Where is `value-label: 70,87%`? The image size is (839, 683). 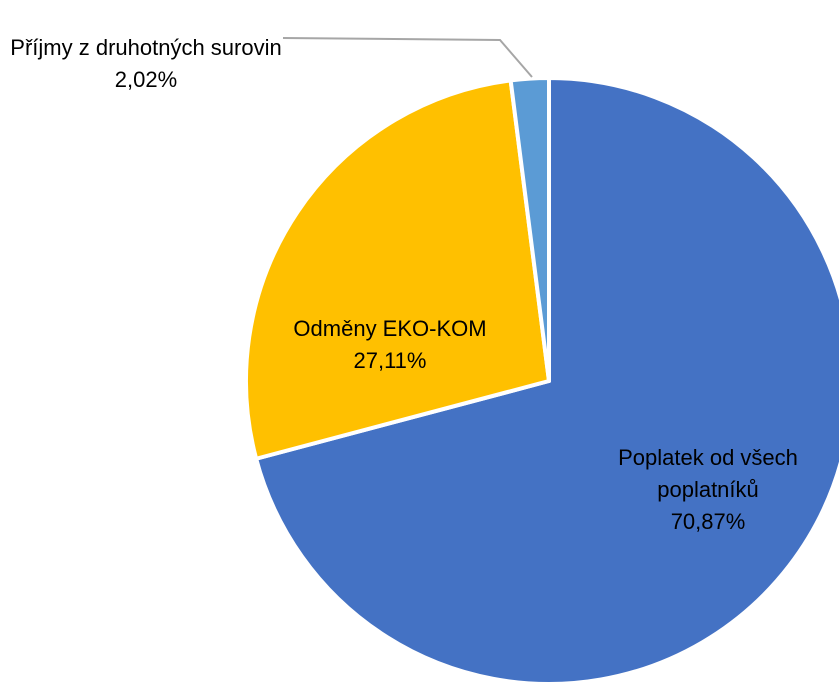 value-label: 70,87% is located at coordinates (708, 521).